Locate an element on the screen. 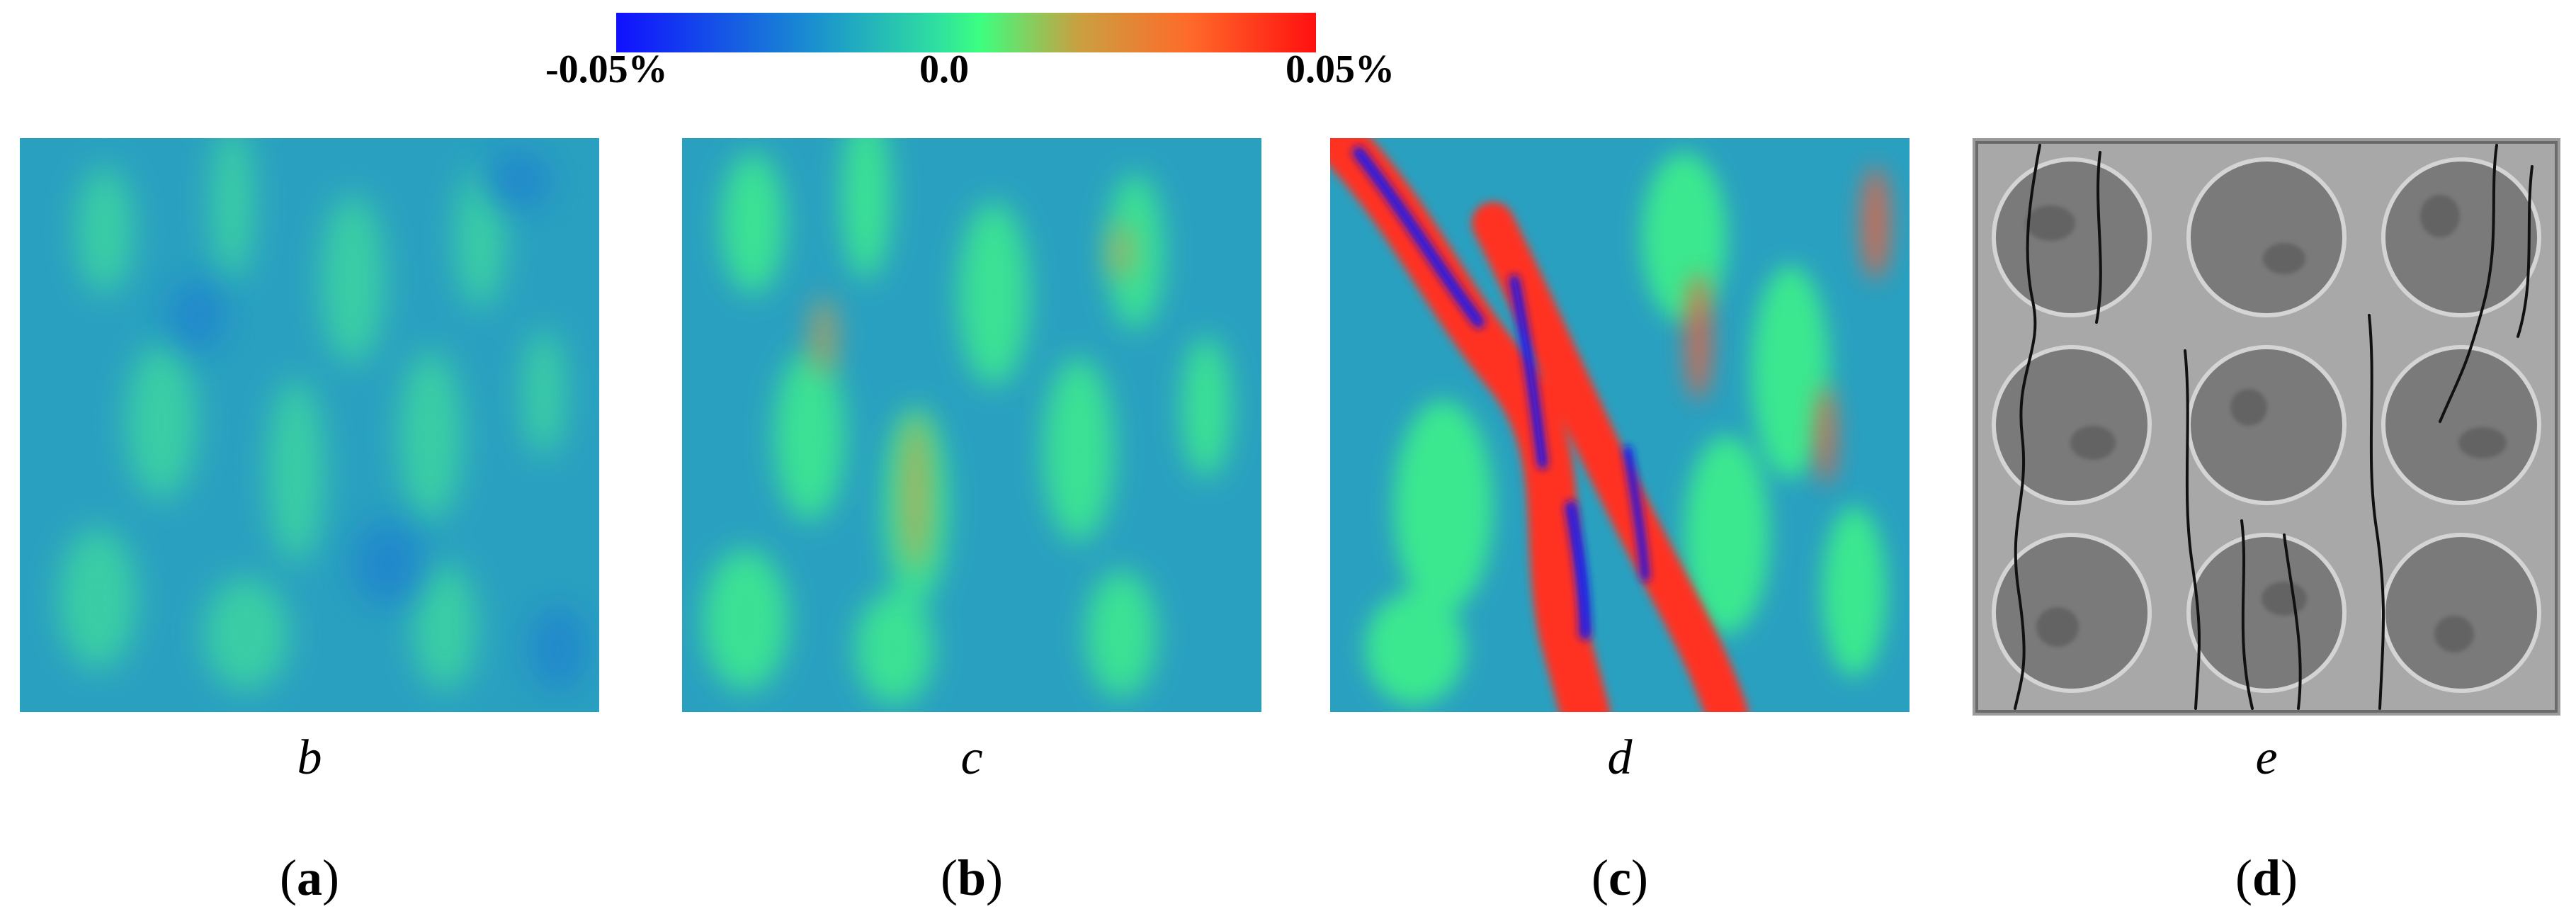 The image size is (2576, 921). panel-c-caption: (c) is located at coordinates (1620, 877).